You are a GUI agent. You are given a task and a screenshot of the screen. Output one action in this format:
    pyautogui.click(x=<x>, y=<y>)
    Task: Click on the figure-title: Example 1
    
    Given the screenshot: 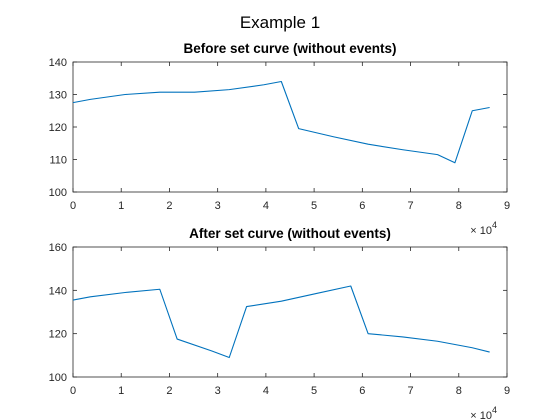 What is the action you would take?
    pyautogui.click(x=280, y=22)
    